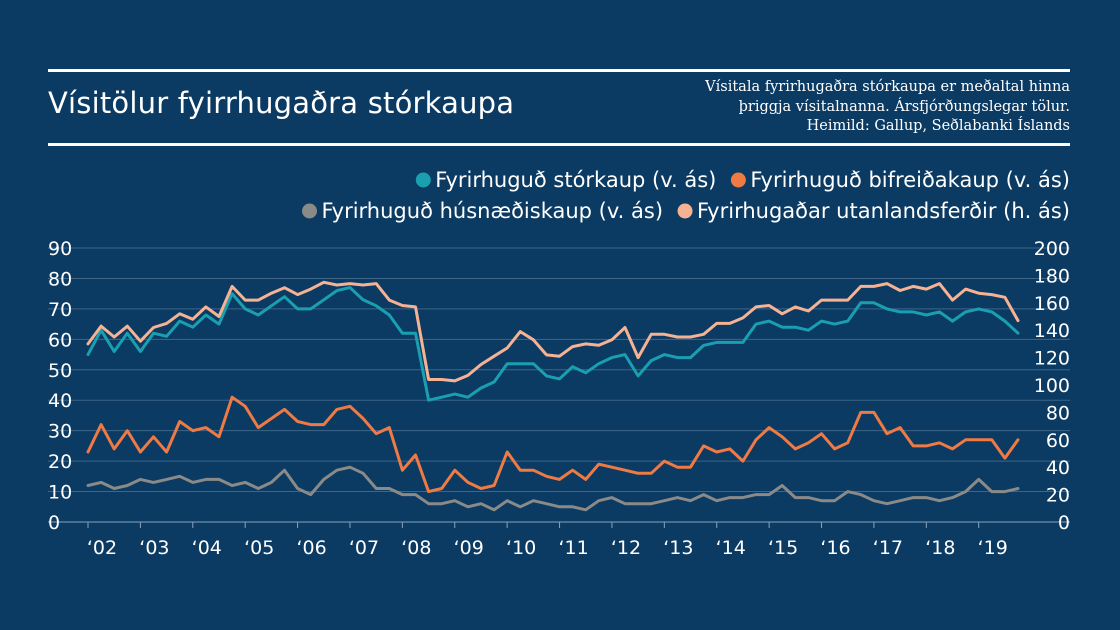 The width and height of the screenshot is (1120, 630). What do you see at coordinates (60, 493) in the screenshot?
I see `left-tick-label: 10` at bounding box center [60, 493].